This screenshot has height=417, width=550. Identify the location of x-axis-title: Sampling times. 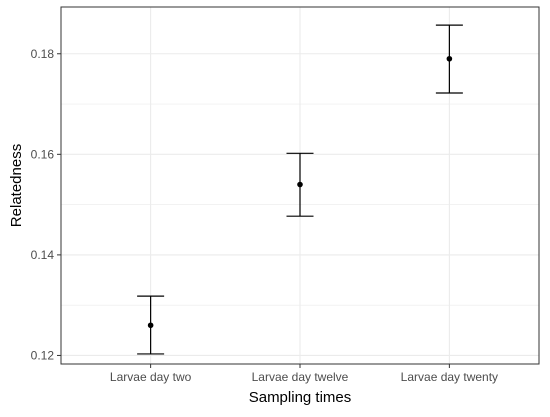
(300, 397).